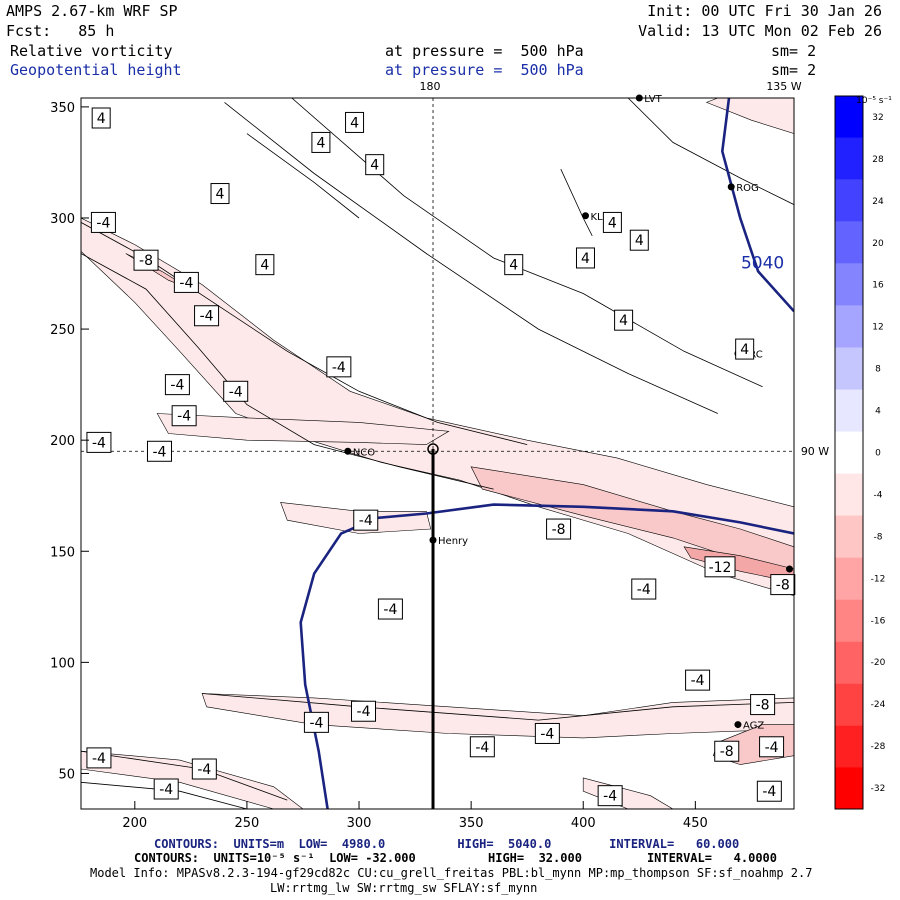  I want to click on station-label: AGZ, so click(753, 726).